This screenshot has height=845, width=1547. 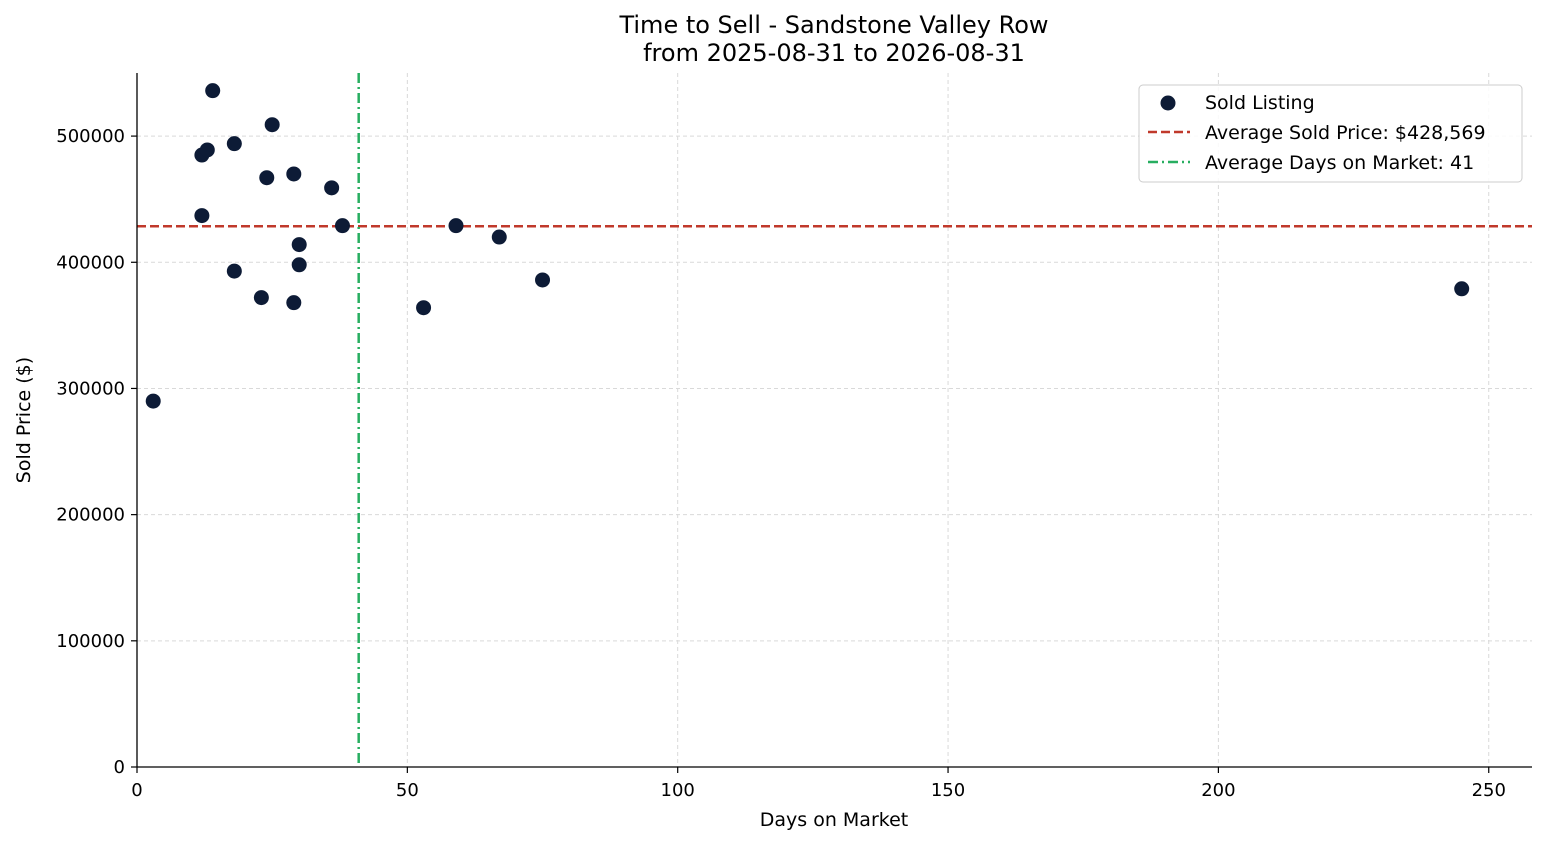 I want to click on y-tick-label: 400000, so click(x=90, y=262).